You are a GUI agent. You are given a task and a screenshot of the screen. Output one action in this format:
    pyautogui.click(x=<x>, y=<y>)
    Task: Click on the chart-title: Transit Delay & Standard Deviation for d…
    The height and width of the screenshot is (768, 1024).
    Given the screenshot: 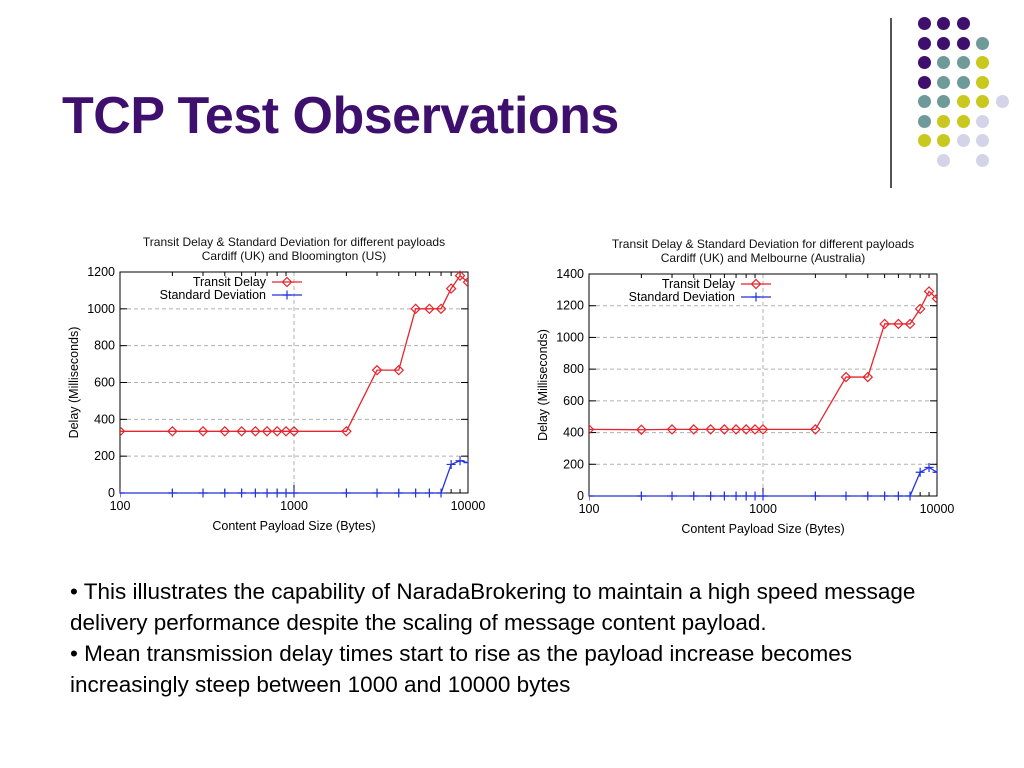 What is the action you would take?
    pyautogui.click(x=294, y=242)
    